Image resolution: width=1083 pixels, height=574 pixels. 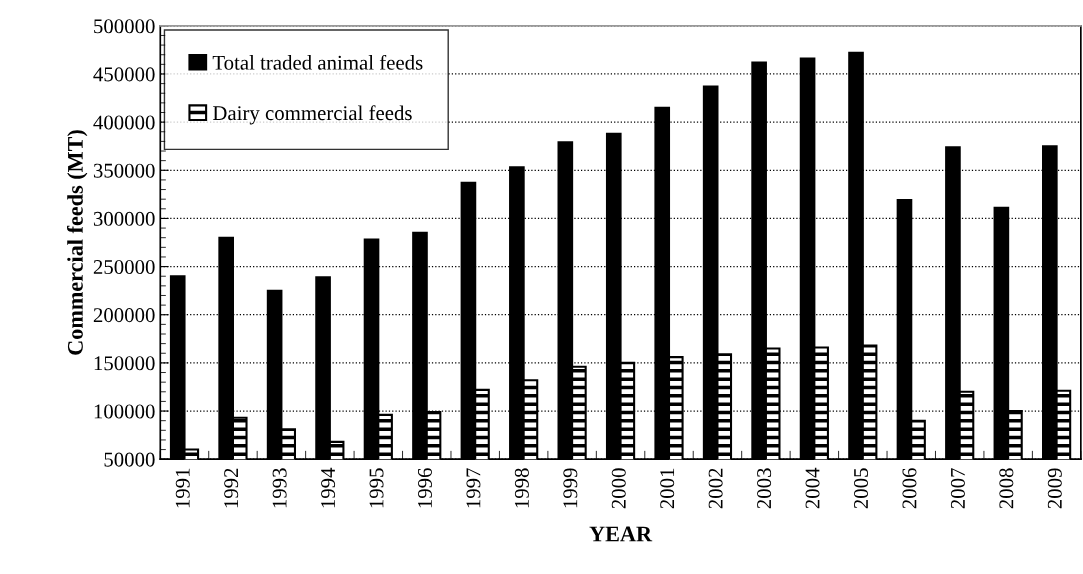 I want to click on y-tick-label: 50000, so click(x=129, y=459).